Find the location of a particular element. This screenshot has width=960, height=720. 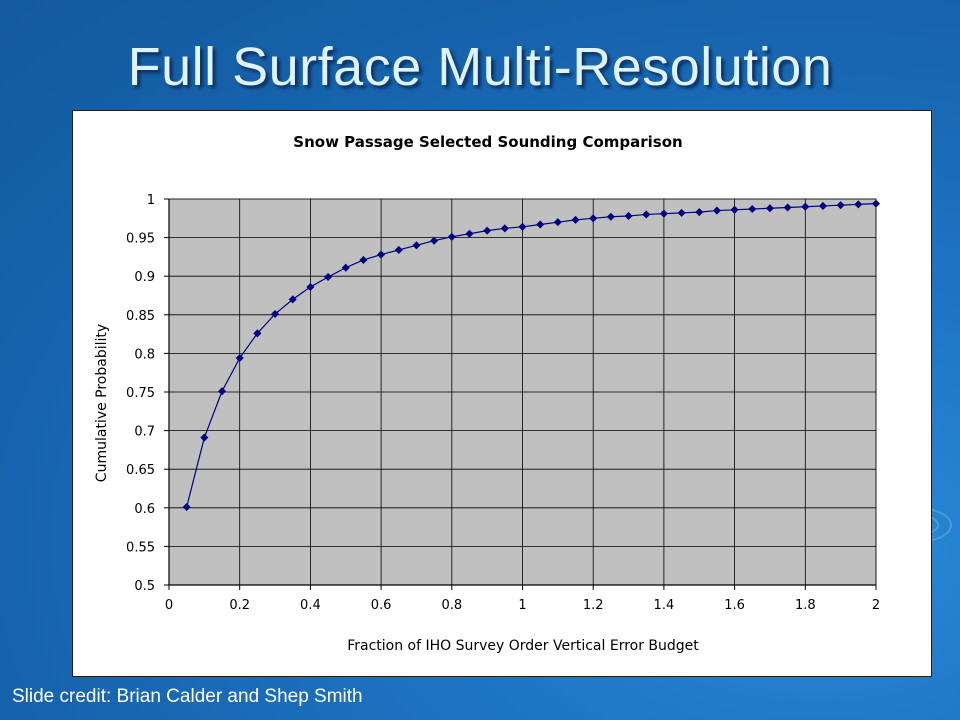

y-tick-label: 0.75 is located at coordinates (140, 393).